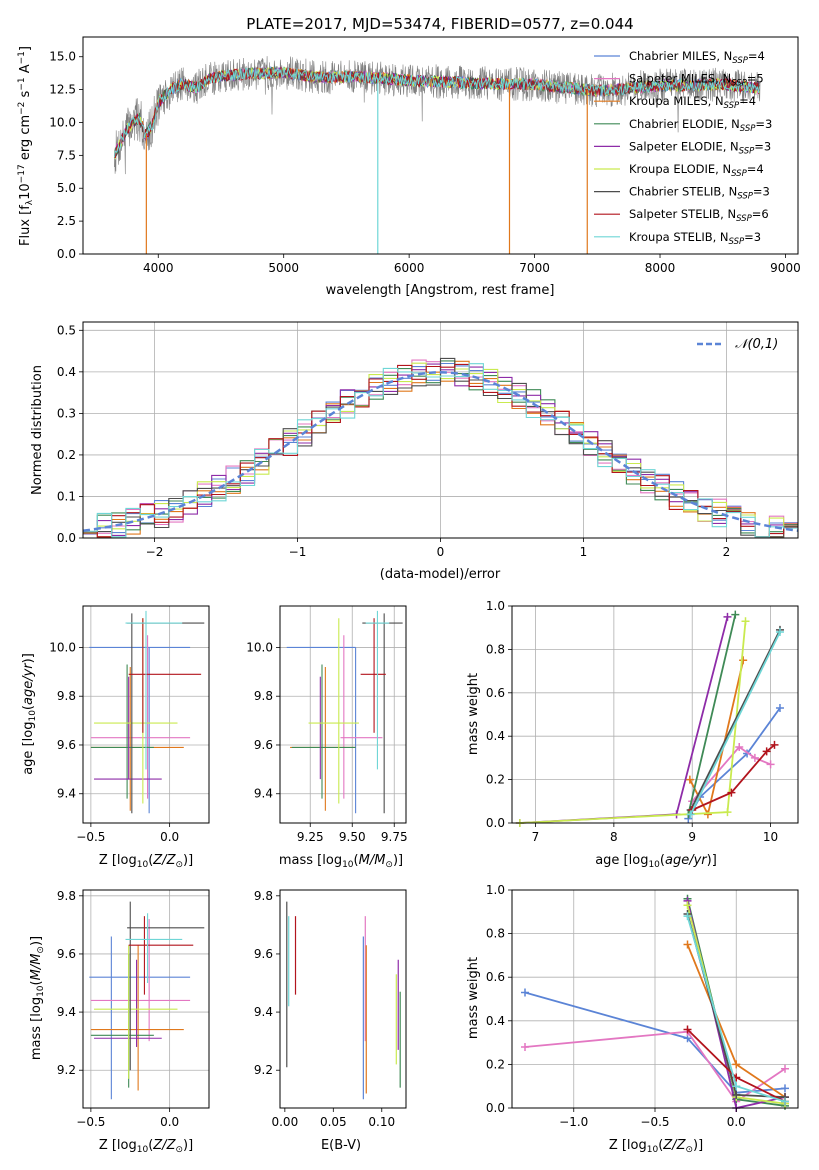 The image size is (819, 1170). I want to click on residuals-legend: 𝒩(0,1), so click(737, 344).